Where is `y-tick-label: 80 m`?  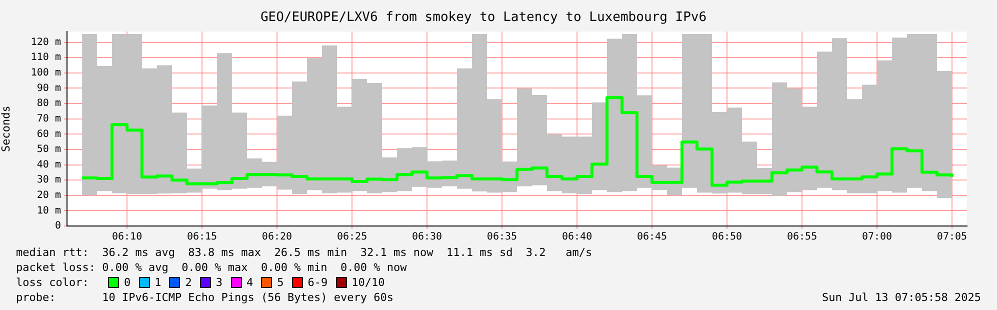
y-tick-label: 80 m is located at coordinates (48, 104).